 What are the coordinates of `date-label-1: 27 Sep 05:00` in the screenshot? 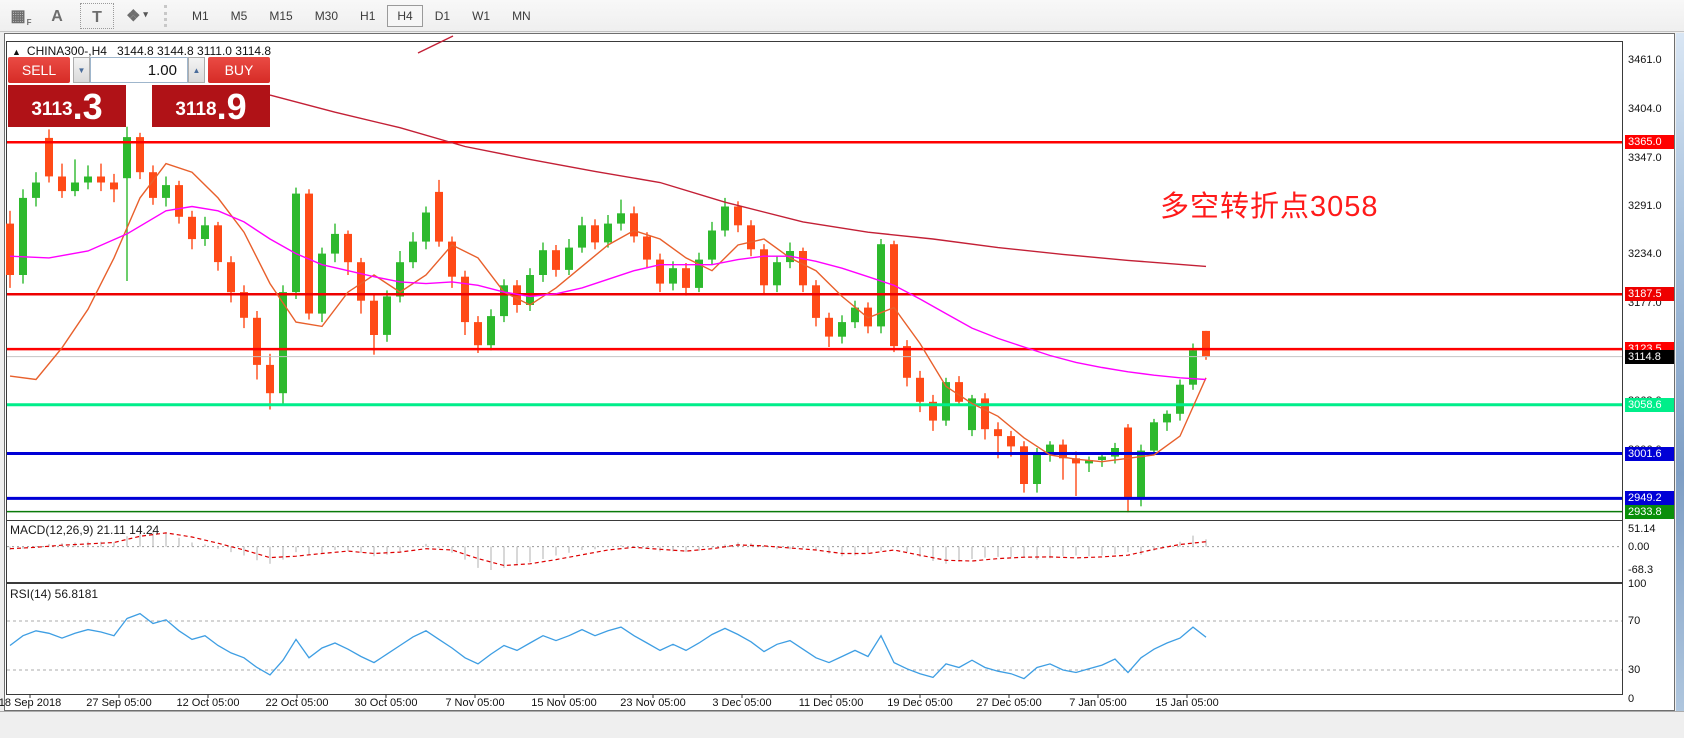 It's located at (119, 703).